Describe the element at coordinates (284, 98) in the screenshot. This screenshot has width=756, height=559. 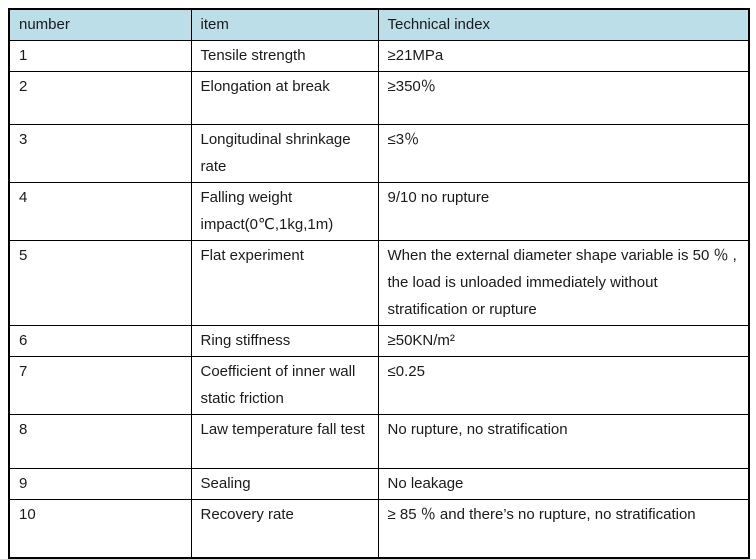
I see `cell-item: Elongation at break` at that location.